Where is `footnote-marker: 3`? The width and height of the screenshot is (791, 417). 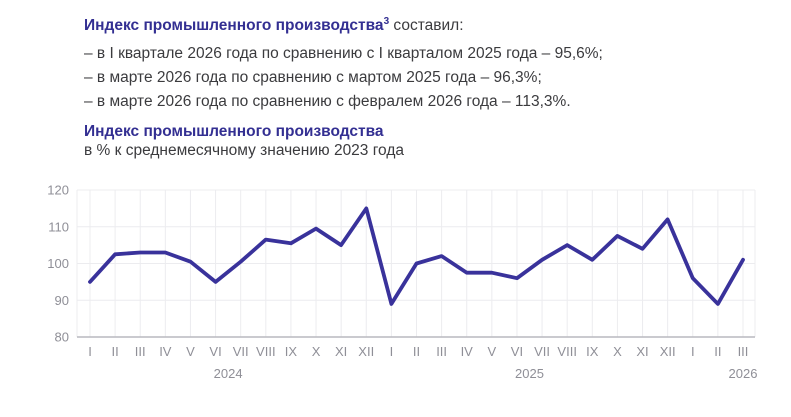
footnote-marker: 3 is located at coordinates (386, 21).